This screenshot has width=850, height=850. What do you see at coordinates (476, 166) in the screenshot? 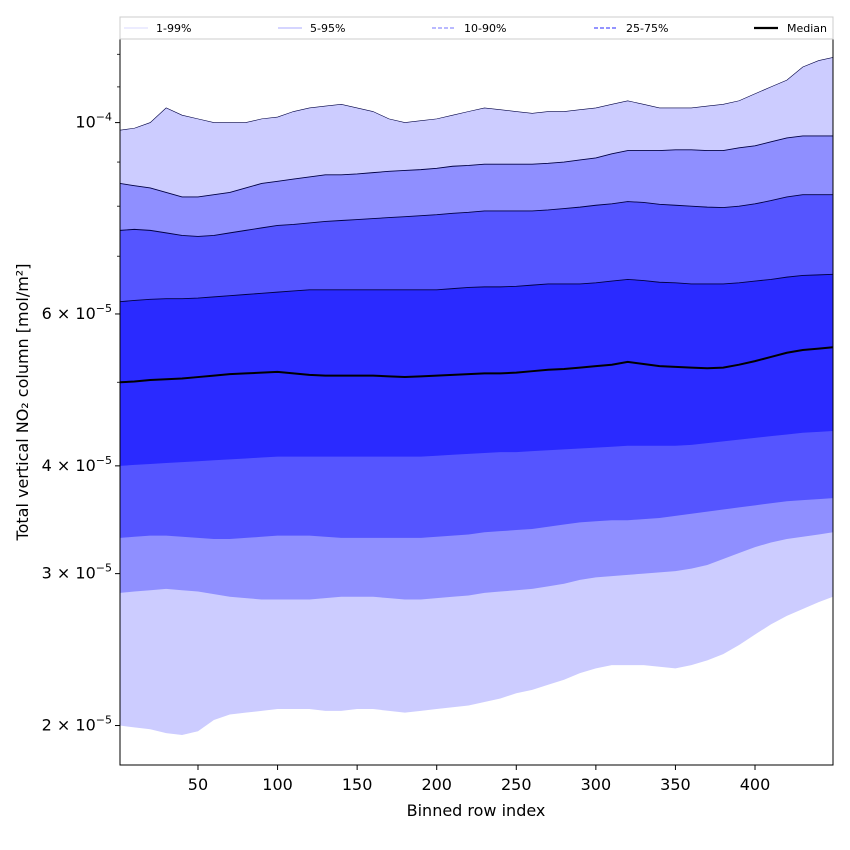
I see `band-upper-edge-5-95%` at bounding box center [476, 166].